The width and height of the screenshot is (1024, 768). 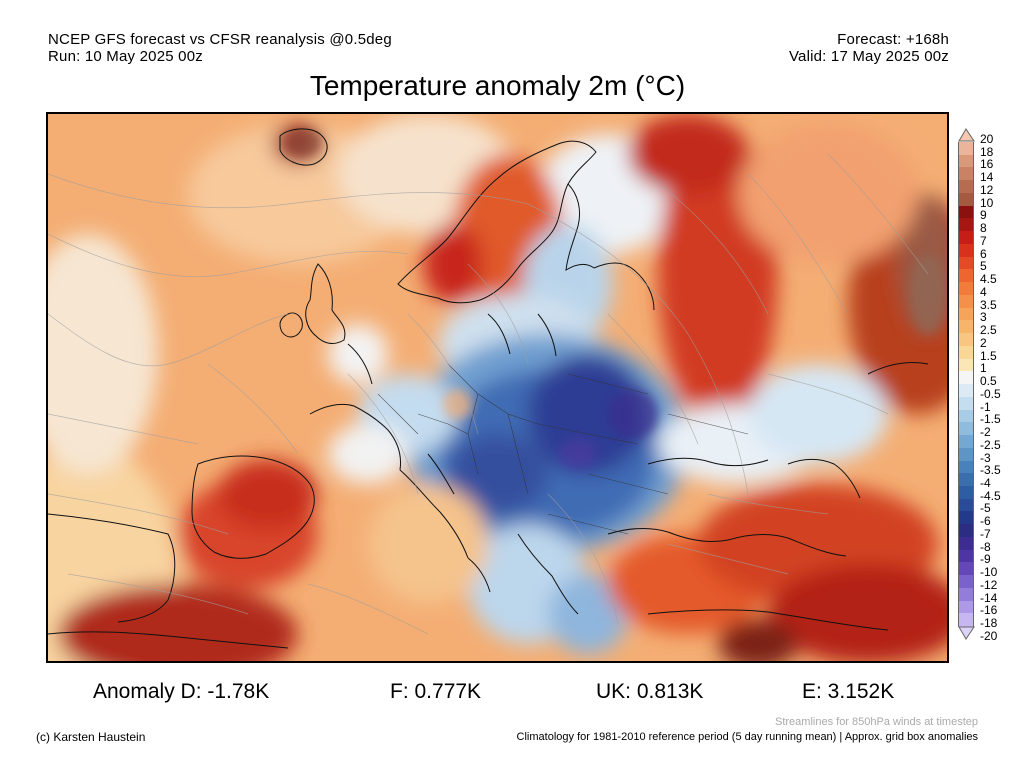 I want to click on stat-anomaly-d: Anomaly D: -1.78K, so click(x=181, y=691).